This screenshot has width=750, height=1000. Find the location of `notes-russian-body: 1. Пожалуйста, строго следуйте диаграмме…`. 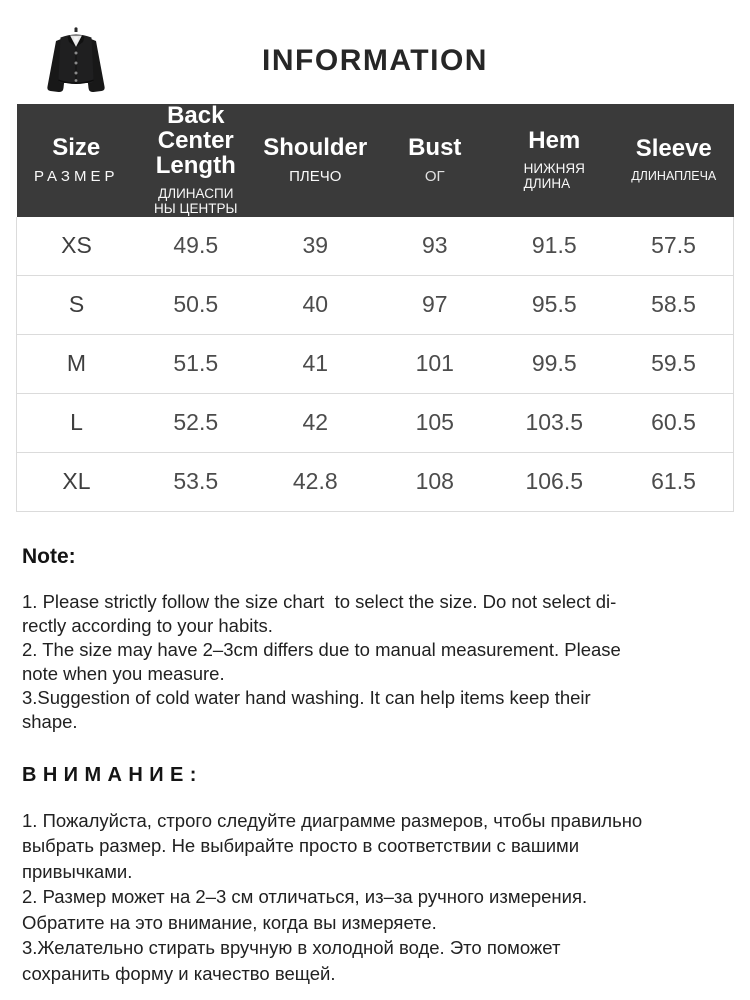

notes-russian-body: 1. Пожалуйста, строго следуйте диаграмме… is located at coordinates (332, 896).